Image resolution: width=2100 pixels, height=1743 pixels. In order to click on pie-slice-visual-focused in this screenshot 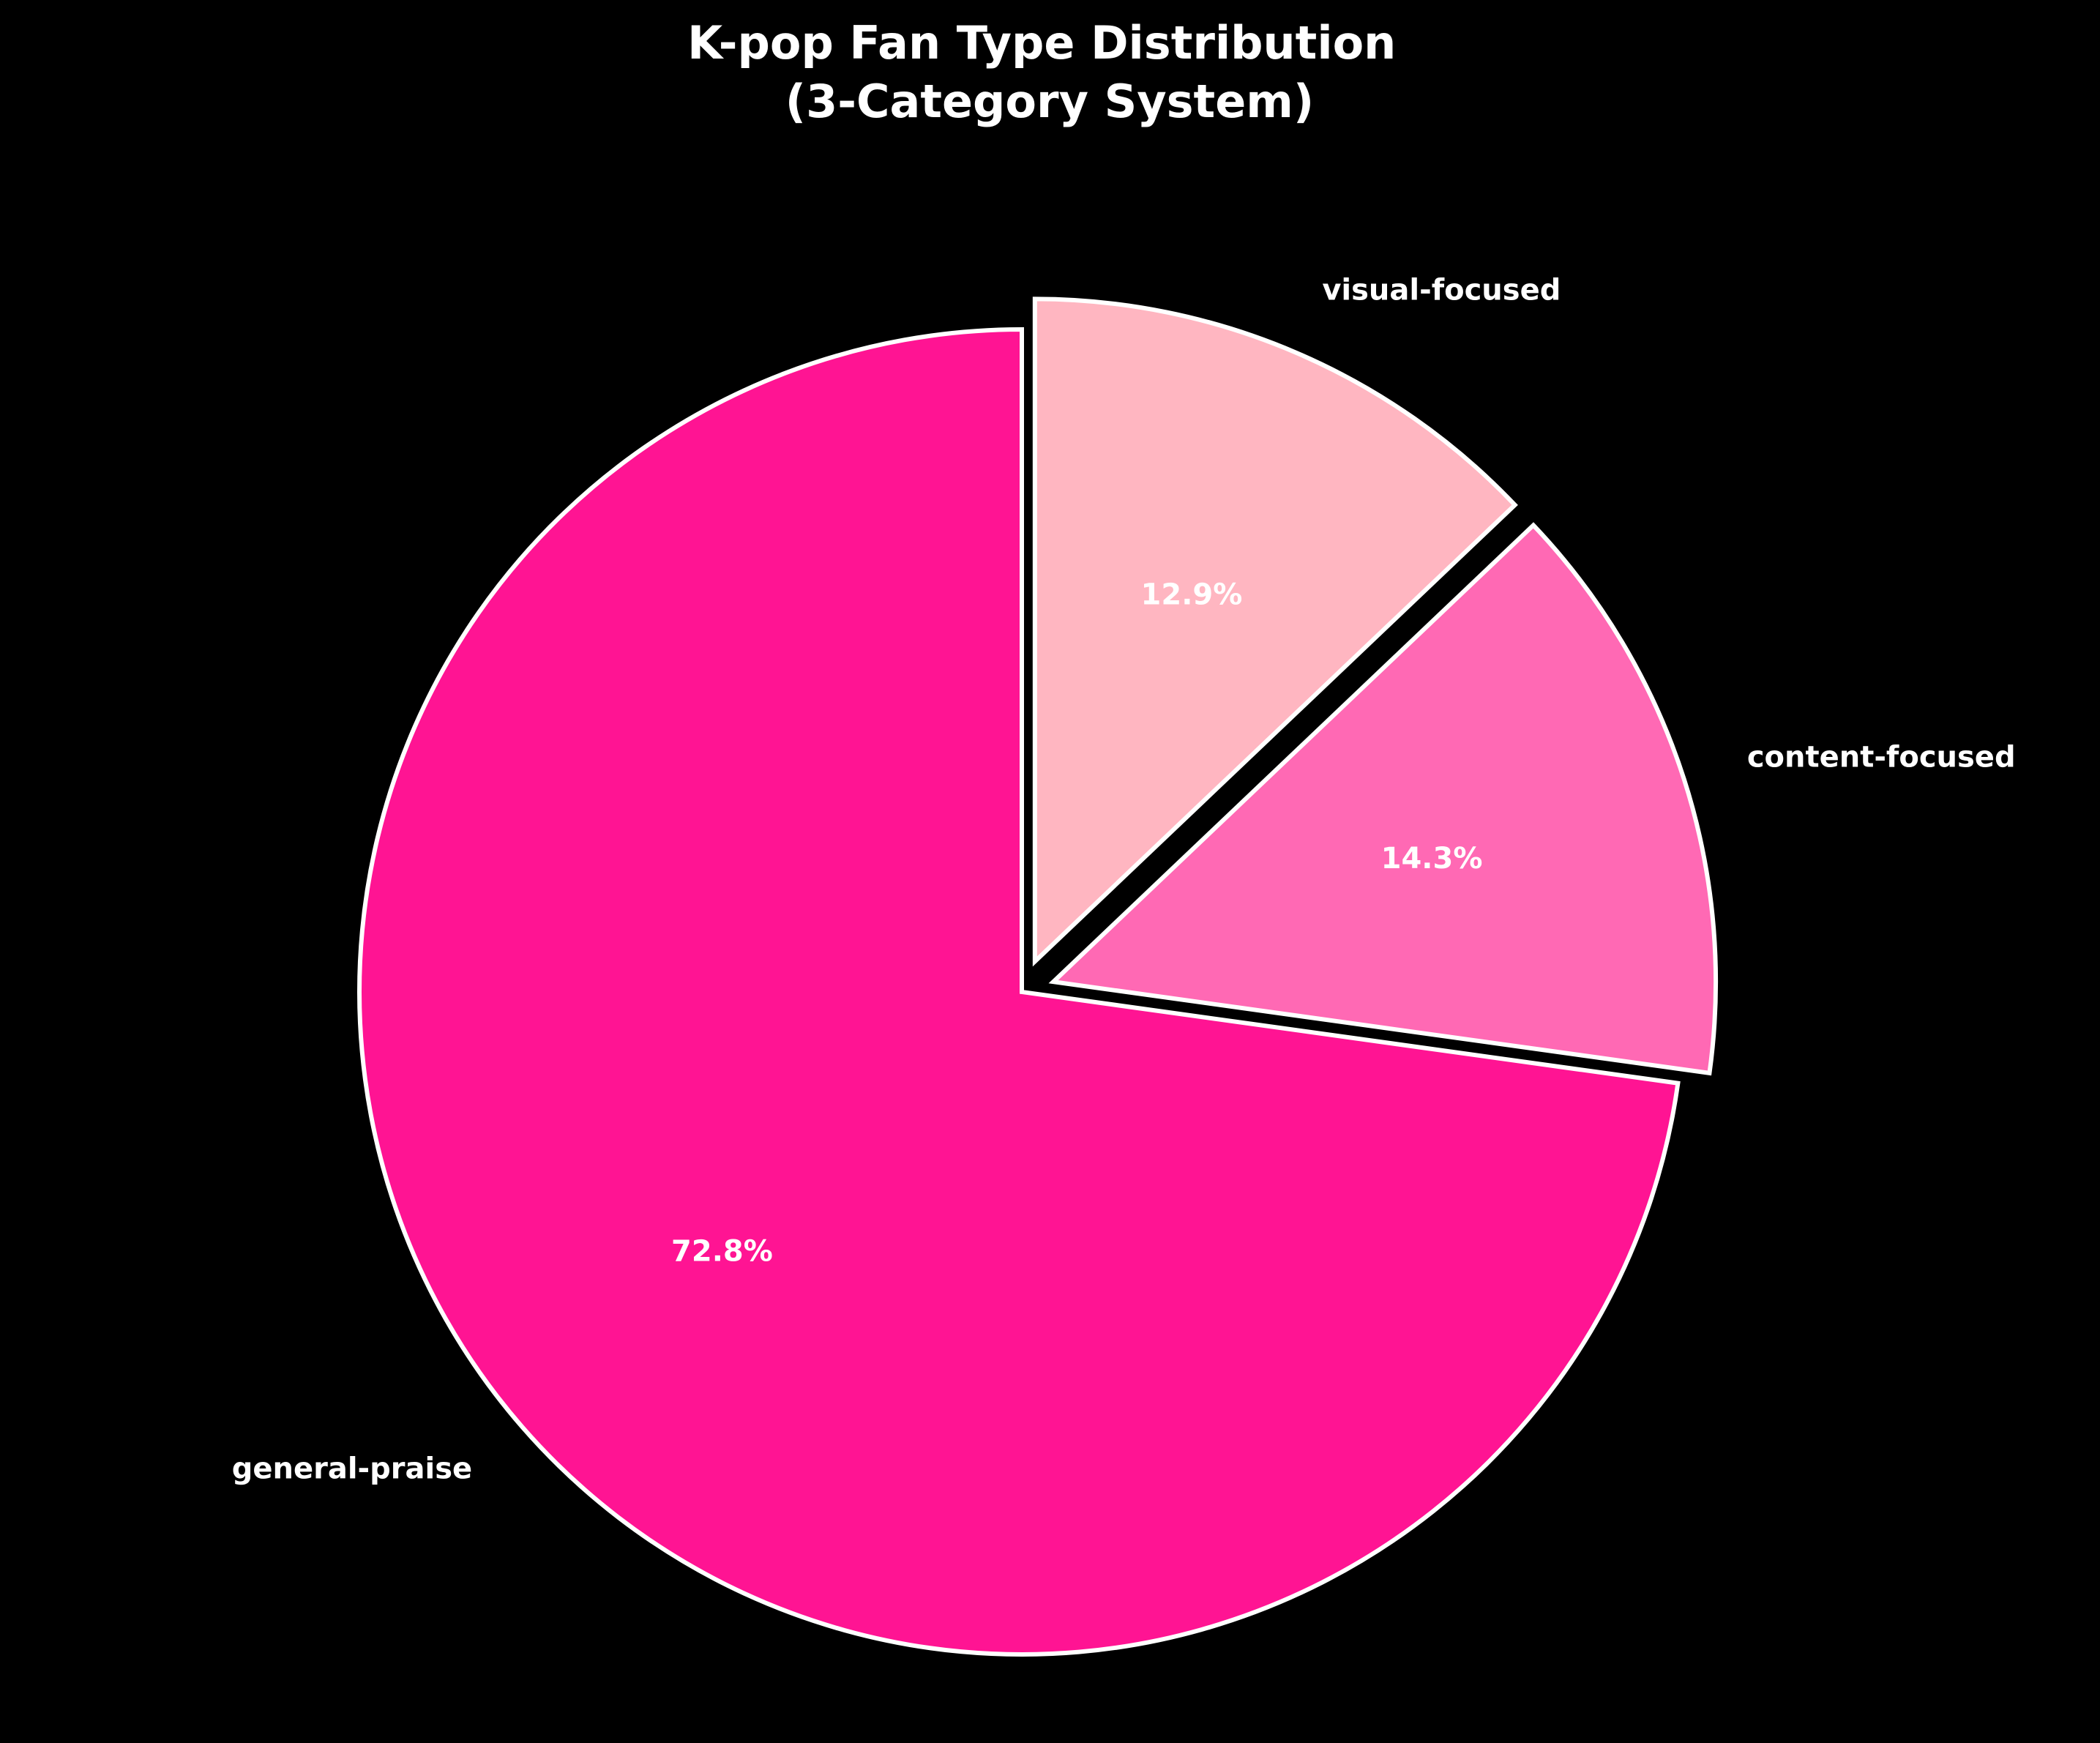, I will do `click(1275, 631)`.